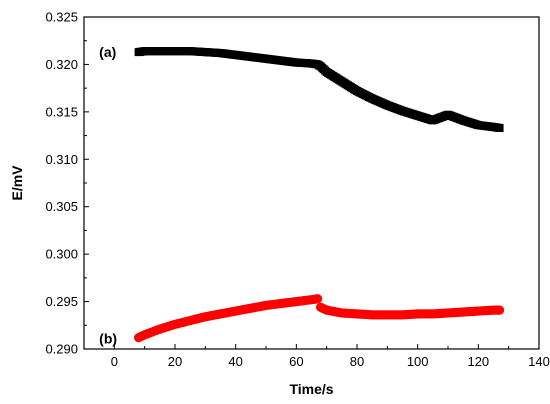  Describe the element at coordinates (418, 361) in the screenshot. I see `x-tick-label: 100` at that location.